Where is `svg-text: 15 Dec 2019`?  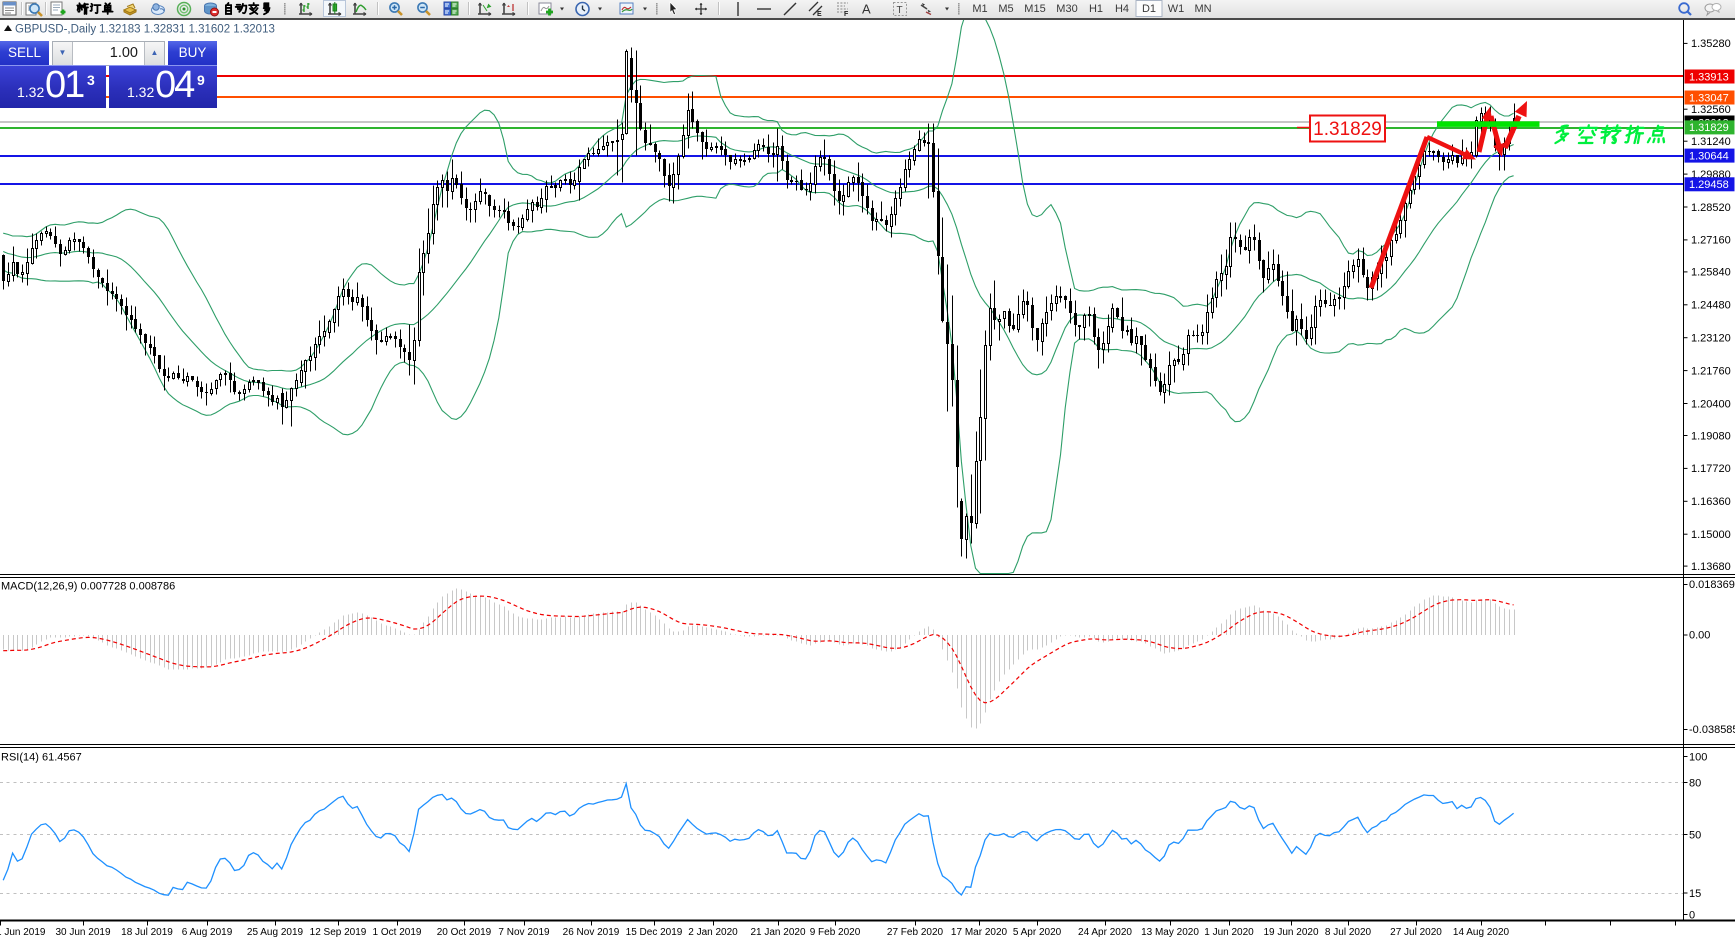
svg-text: 15 Dec 2019 is located at coordinates (654, 932).